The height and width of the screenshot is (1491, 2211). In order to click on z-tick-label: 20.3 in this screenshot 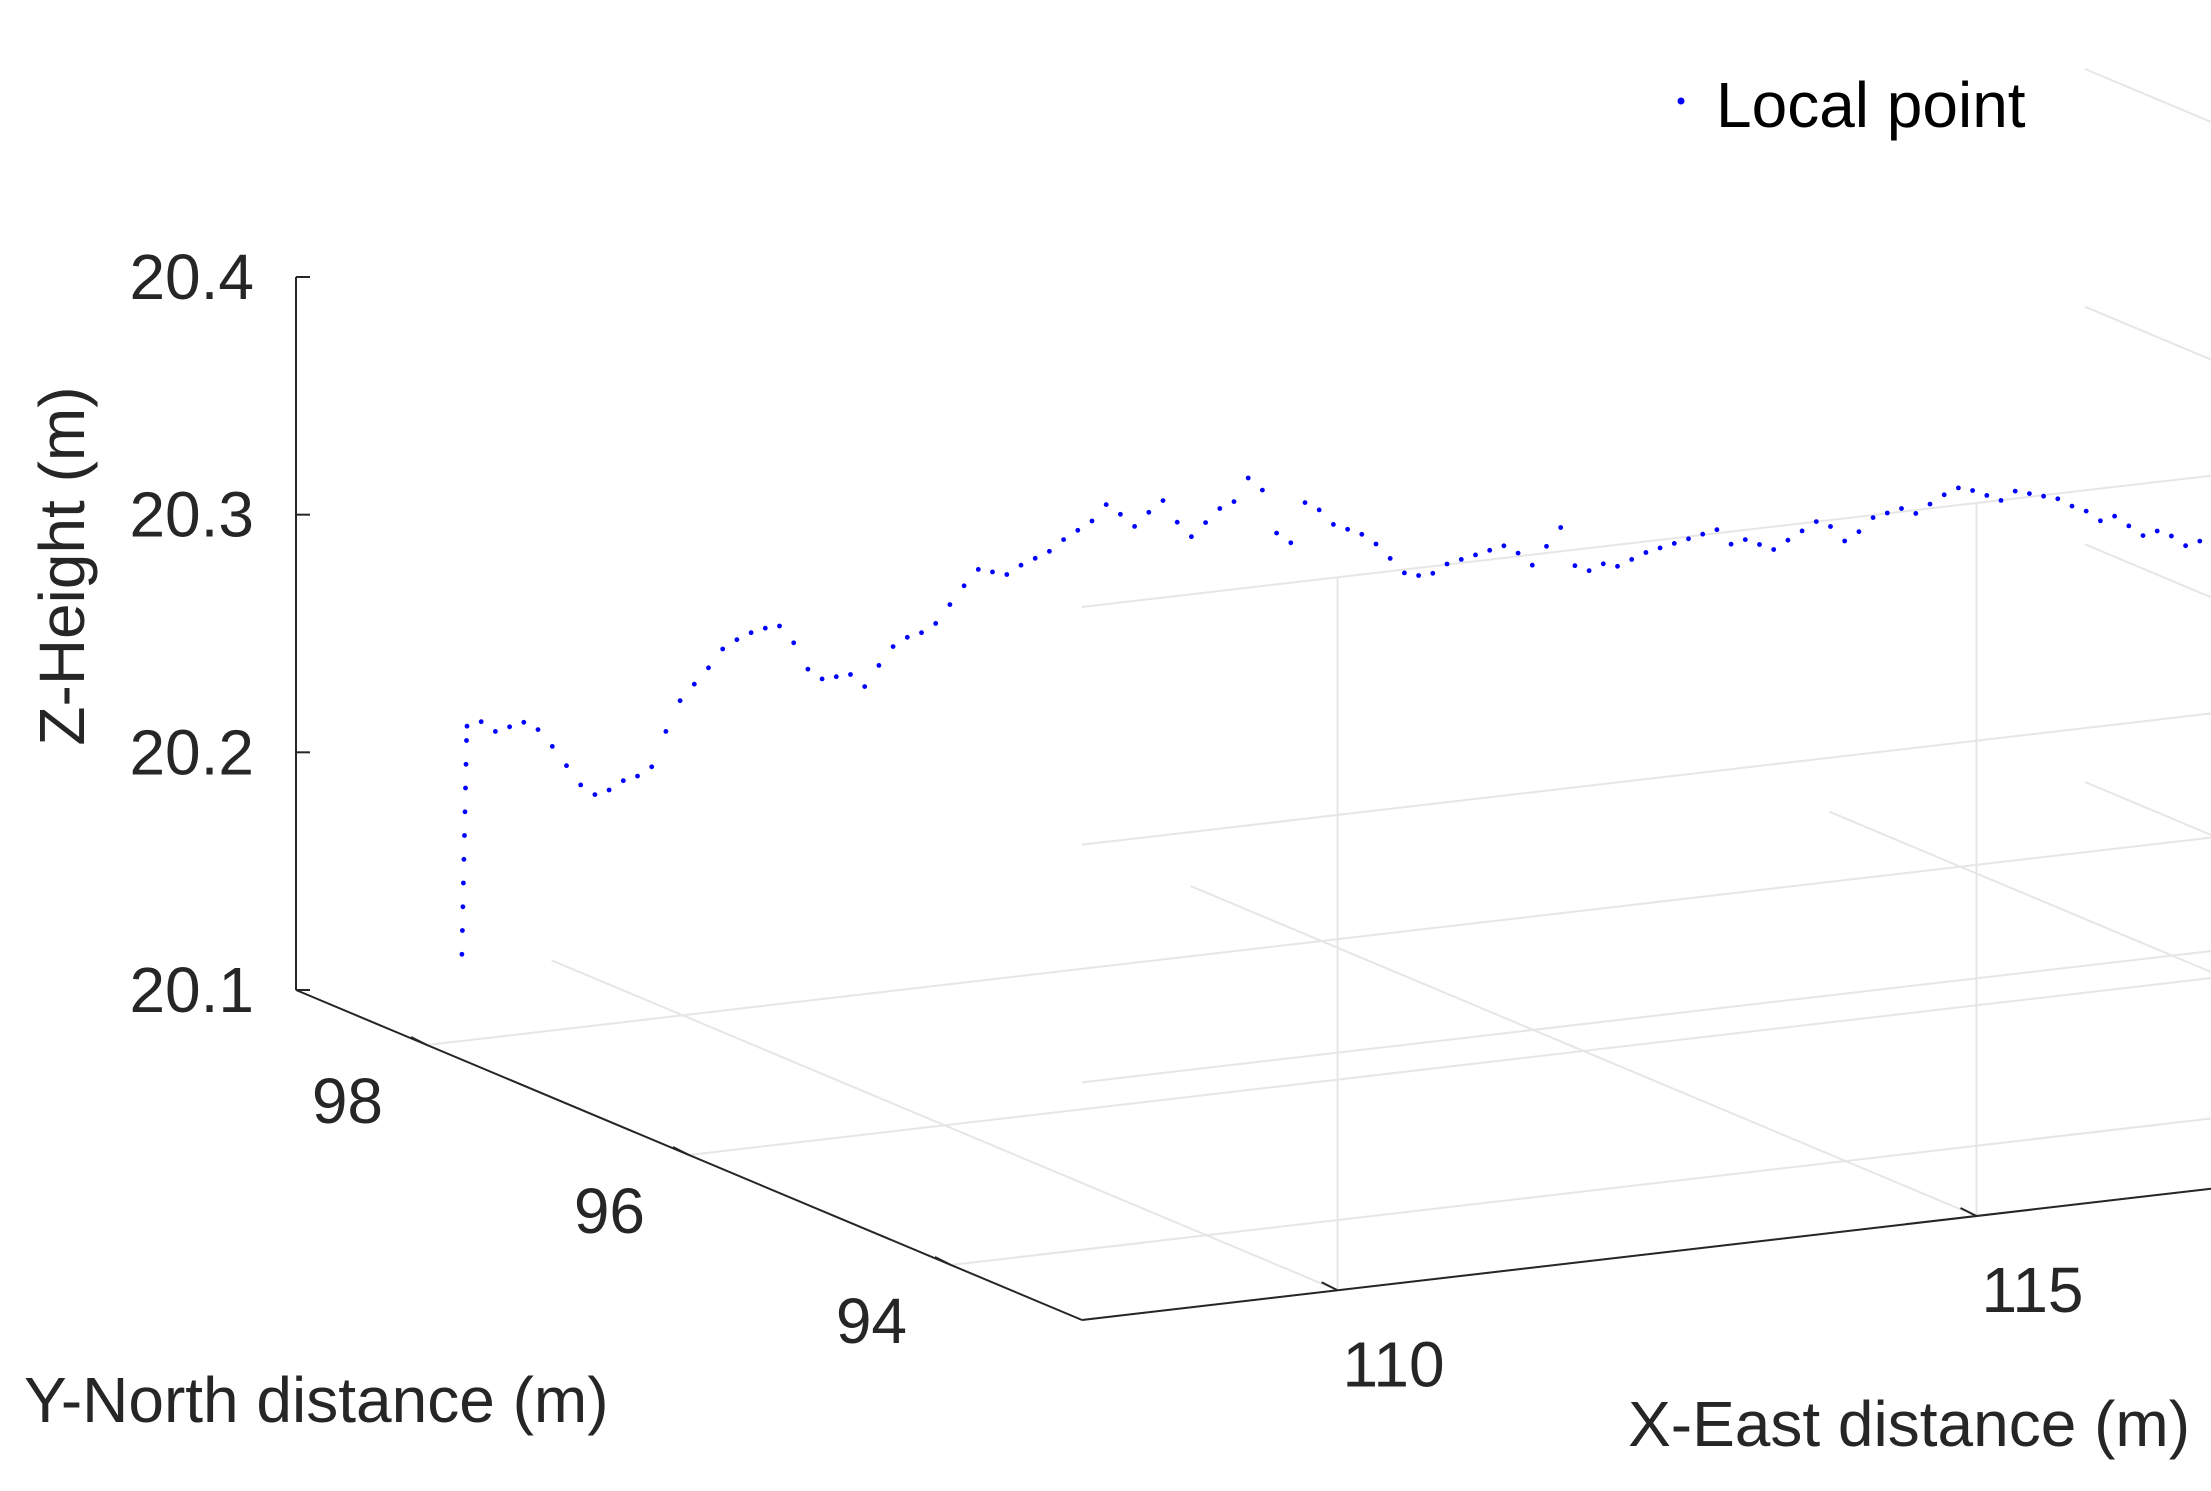, I will do `click(191, 515)`.